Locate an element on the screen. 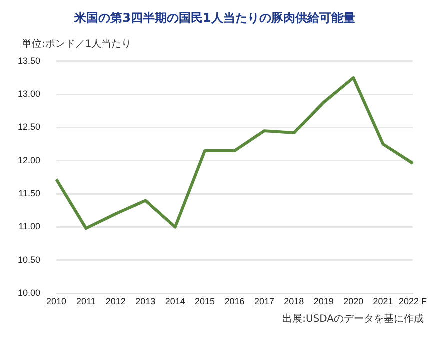  x-tick-label: 2014 is located at coordinates (175, 301).